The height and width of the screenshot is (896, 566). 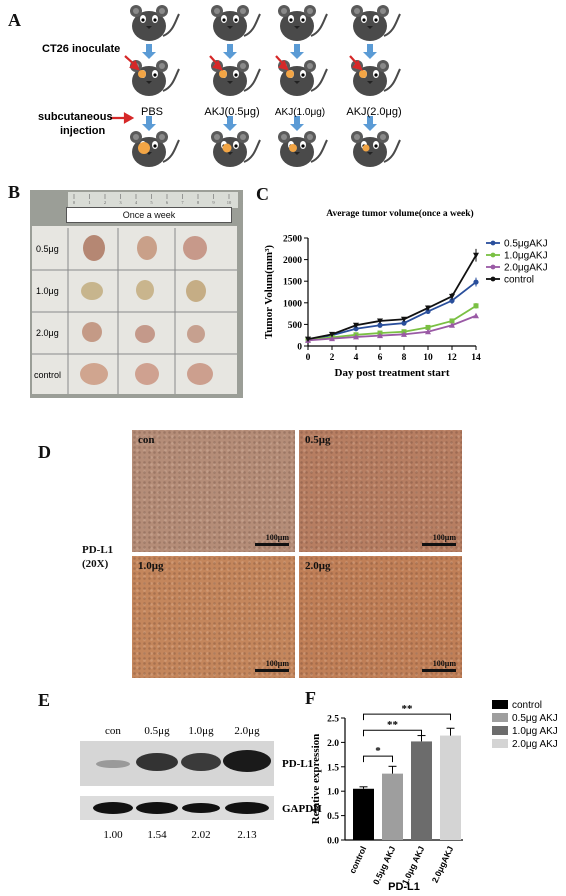 What do you see at coordinates (333, 744) in the screenshot?
I see `y-tick-label: 2.0` at bounding box center [333, 744].